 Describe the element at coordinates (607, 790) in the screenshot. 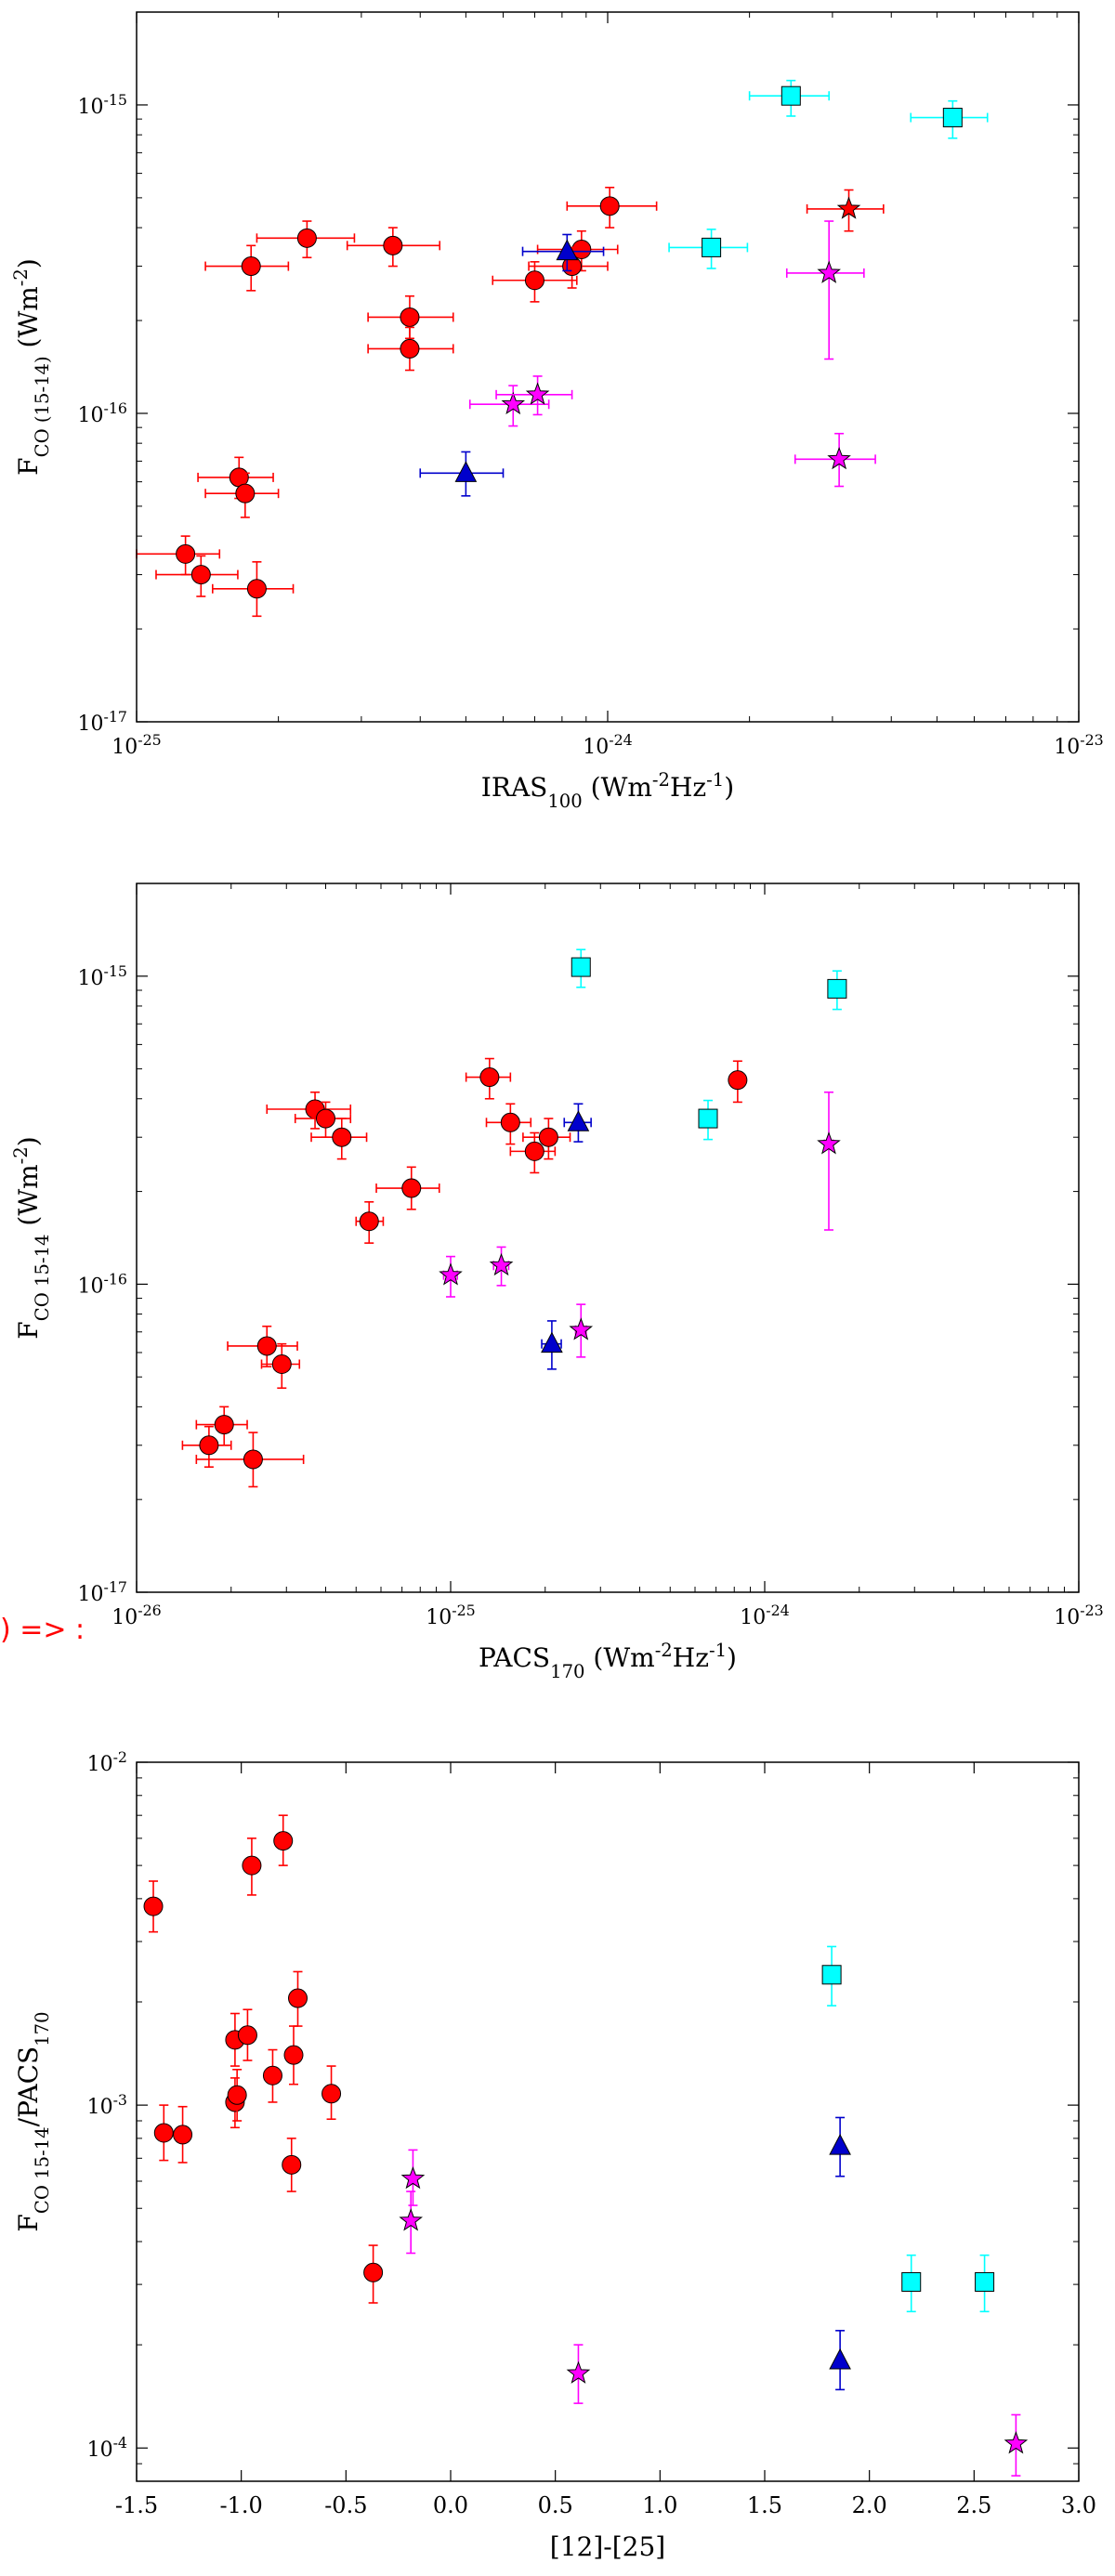

I see `x-axis-title: IRAS100 (Wm-2Hz-1)` at that location.